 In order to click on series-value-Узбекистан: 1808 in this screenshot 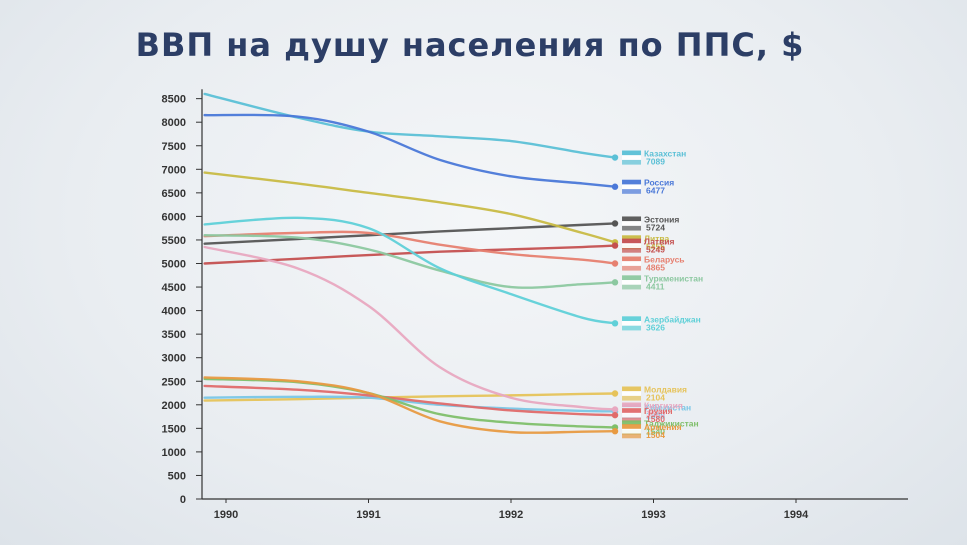, I will do `click(655, 415)`.